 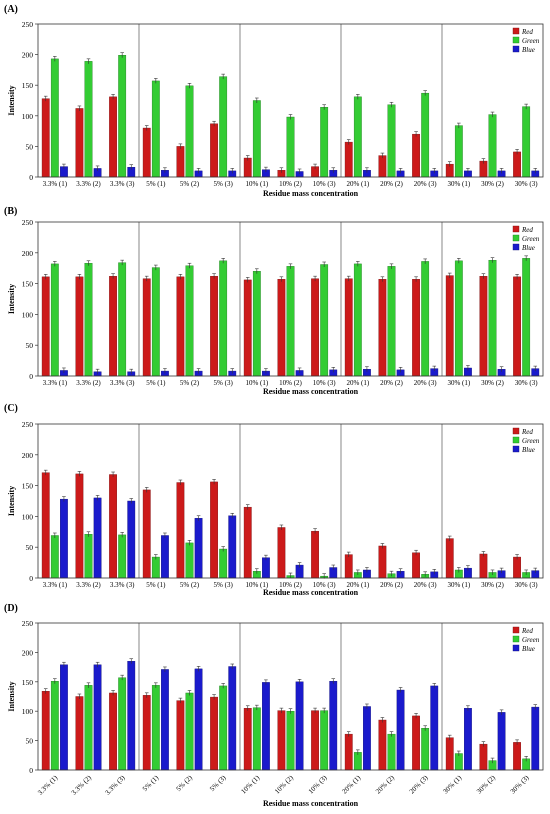 What do you see at coordinates (55, 585) in the screenshot?
I see `x-tick-label: 3.3% (1)` at bounding box center [55, 585].